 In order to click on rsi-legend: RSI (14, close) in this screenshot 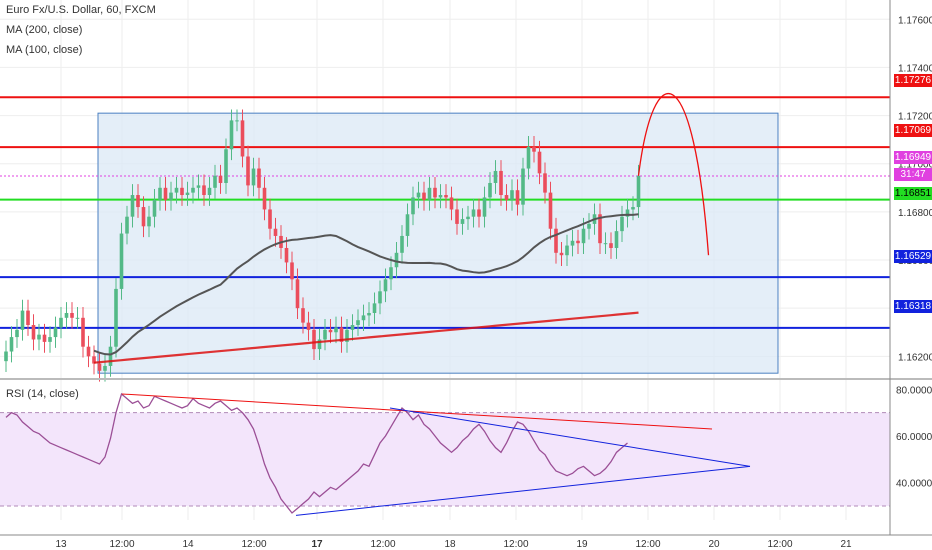, I will do `click(42, 394)`.